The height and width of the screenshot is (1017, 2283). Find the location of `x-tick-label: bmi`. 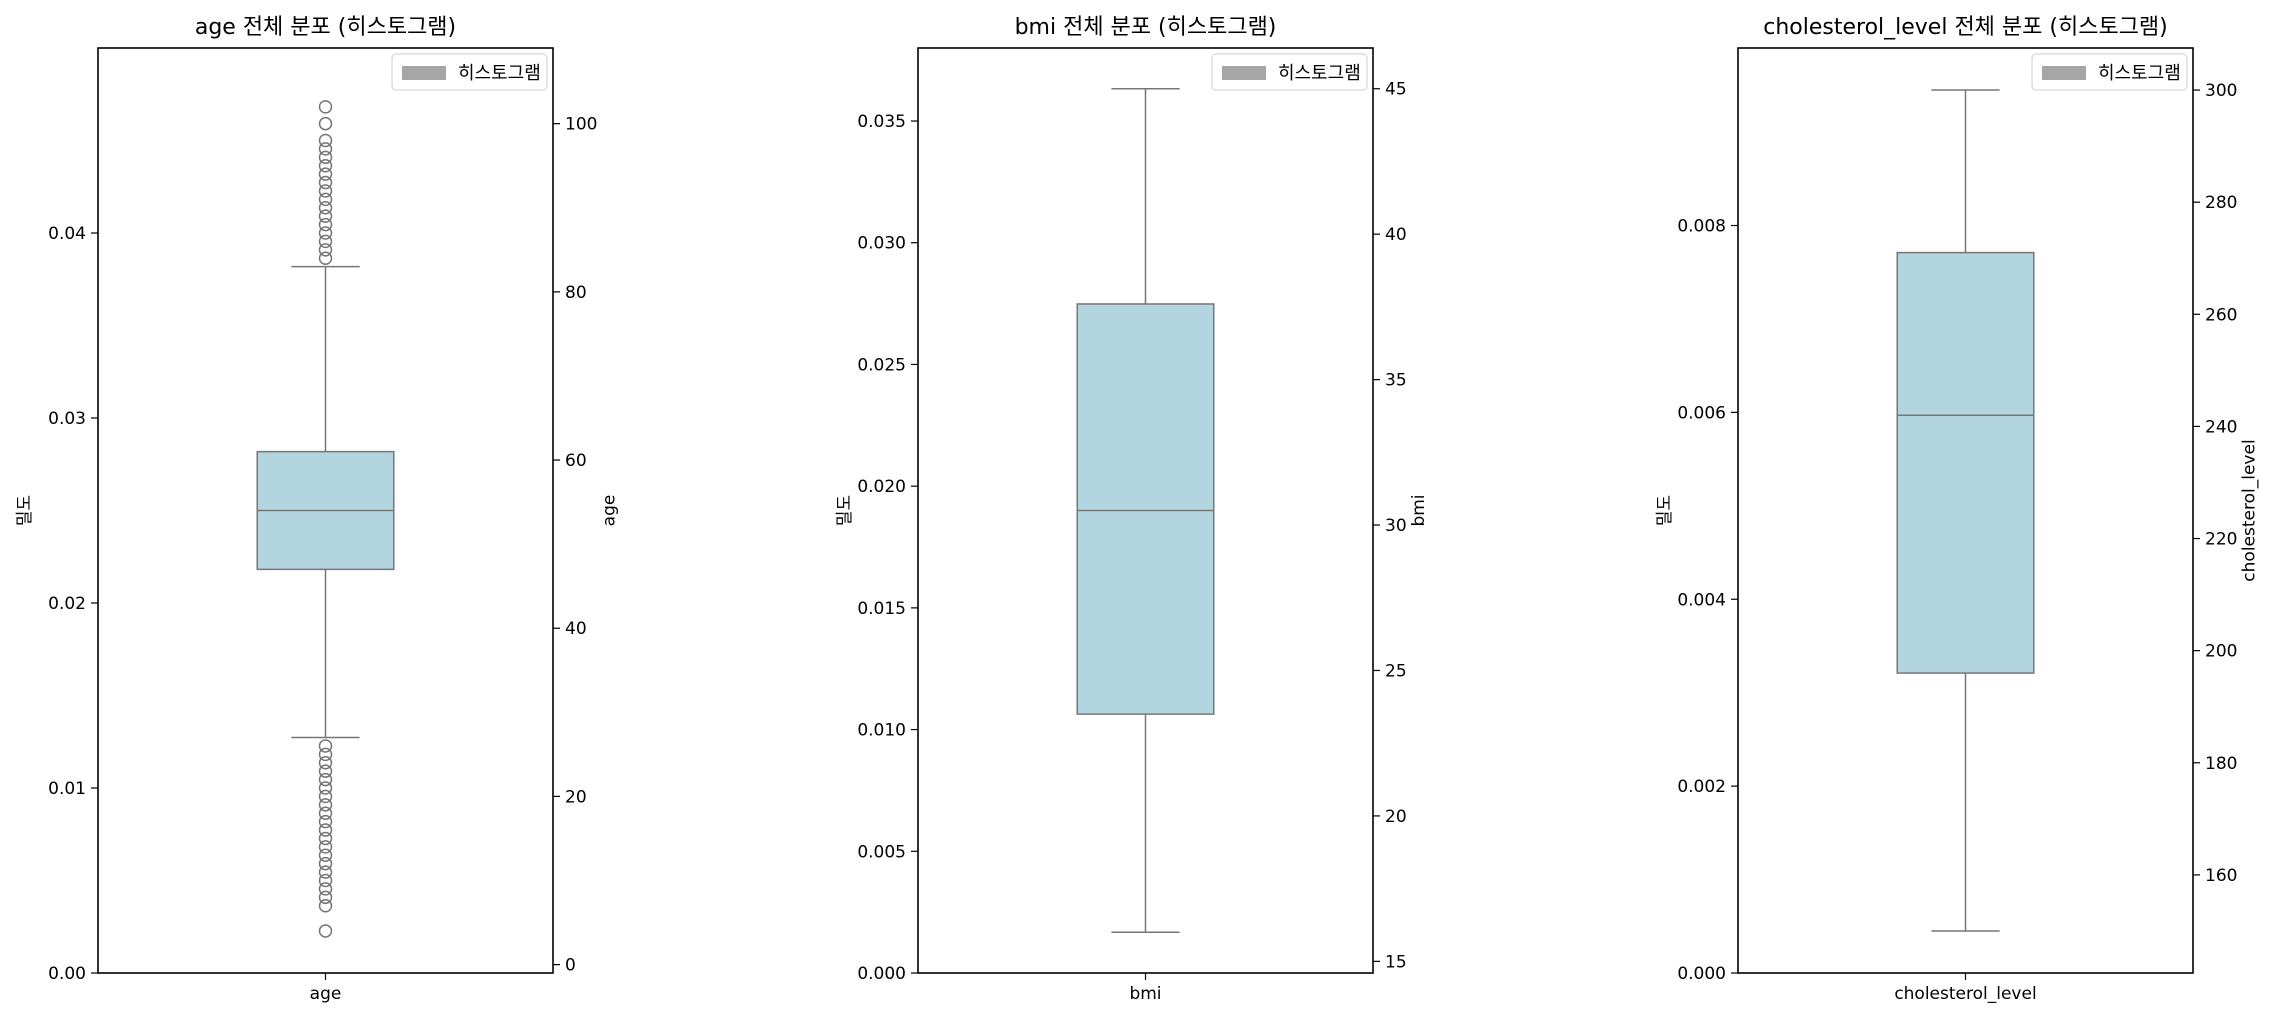

x-tick-label: bmi is located at coordinates (1145, 994).